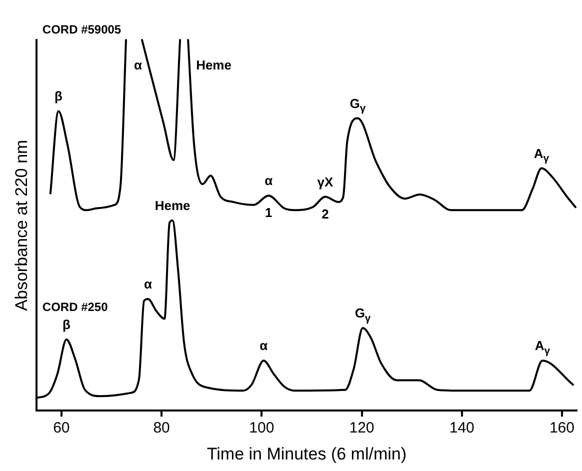 The image size is (582, 471). I want to click on x-tick-label: 160, so click(561, 428).